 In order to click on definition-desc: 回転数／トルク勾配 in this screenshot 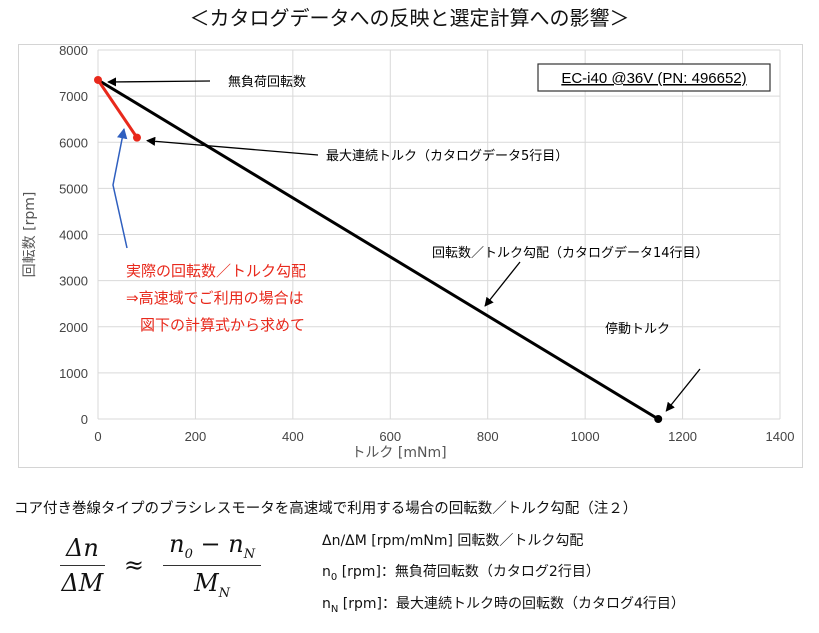, I will do `click(520, 541)`.